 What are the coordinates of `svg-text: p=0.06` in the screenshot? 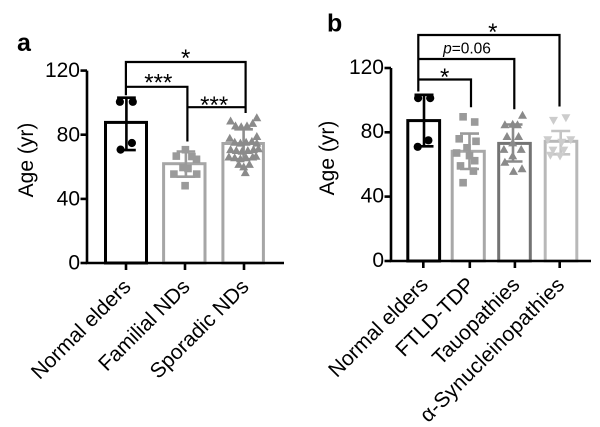 It's located at (466, 49).